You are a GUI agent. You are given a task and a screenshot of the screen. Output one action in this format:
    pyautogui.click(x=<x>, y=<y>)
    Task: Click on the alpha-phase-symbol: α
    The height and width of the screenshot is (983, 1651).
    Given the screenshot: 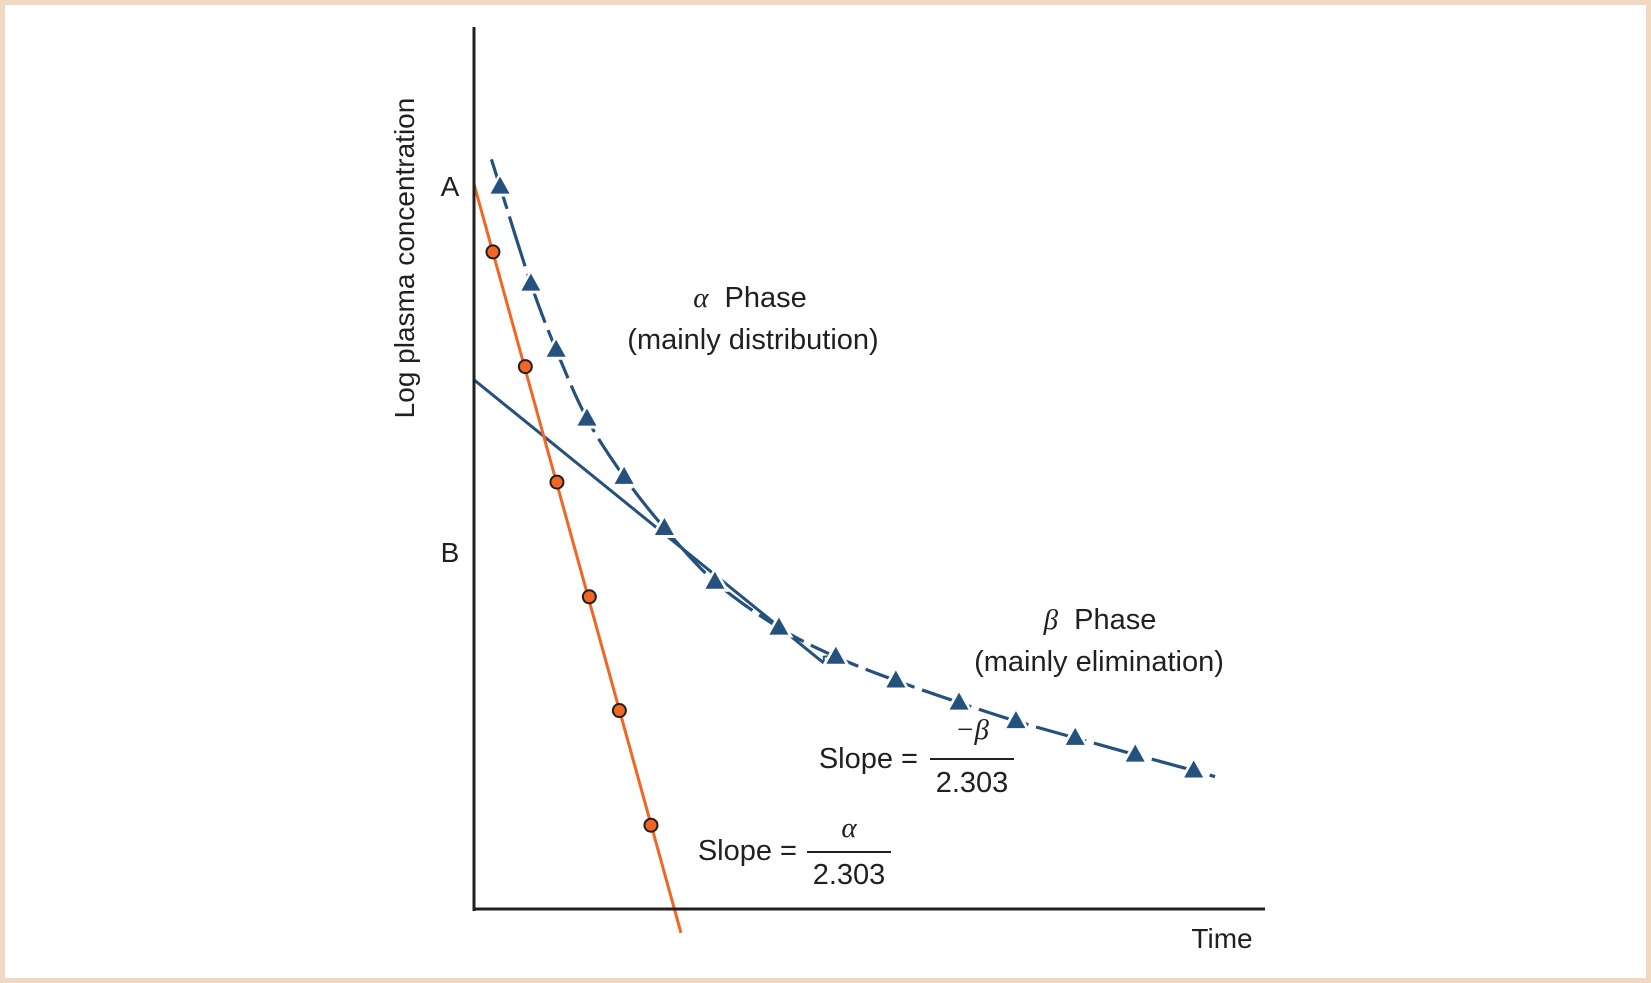 What is the action you would take?
    pyautogui.click(x=701, y=298)
    